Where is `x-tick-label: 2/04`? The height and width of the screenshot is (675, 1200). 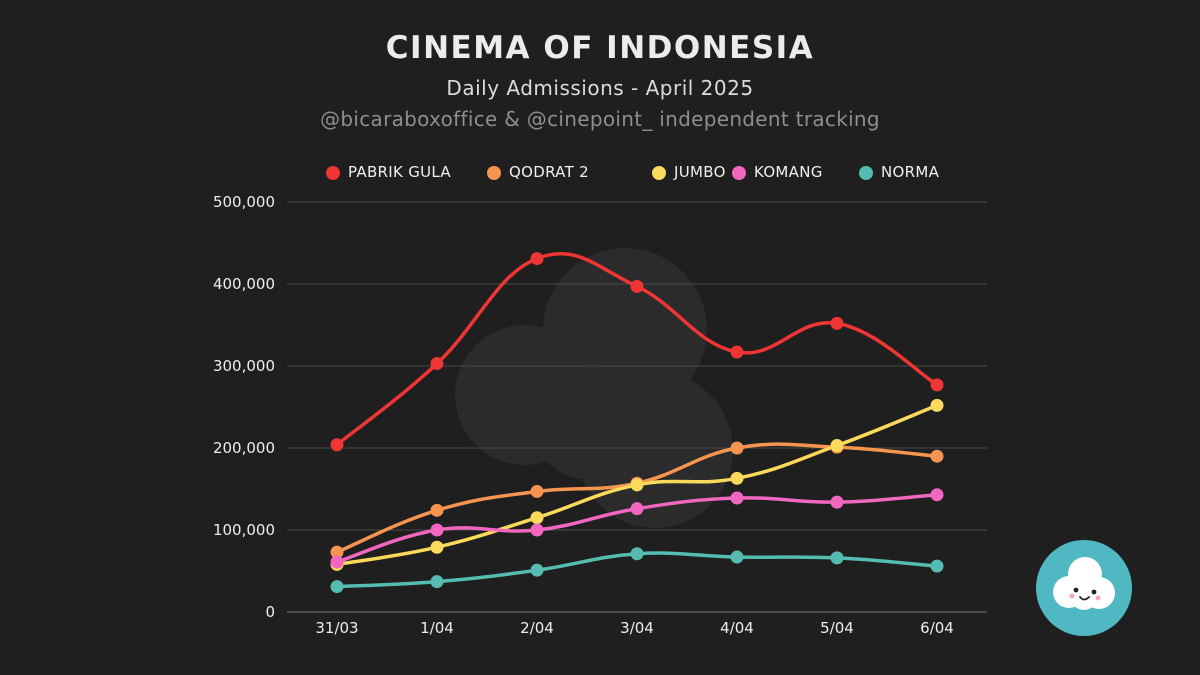 x-tick-label: 2/04 is located at coordinates (537, 628).